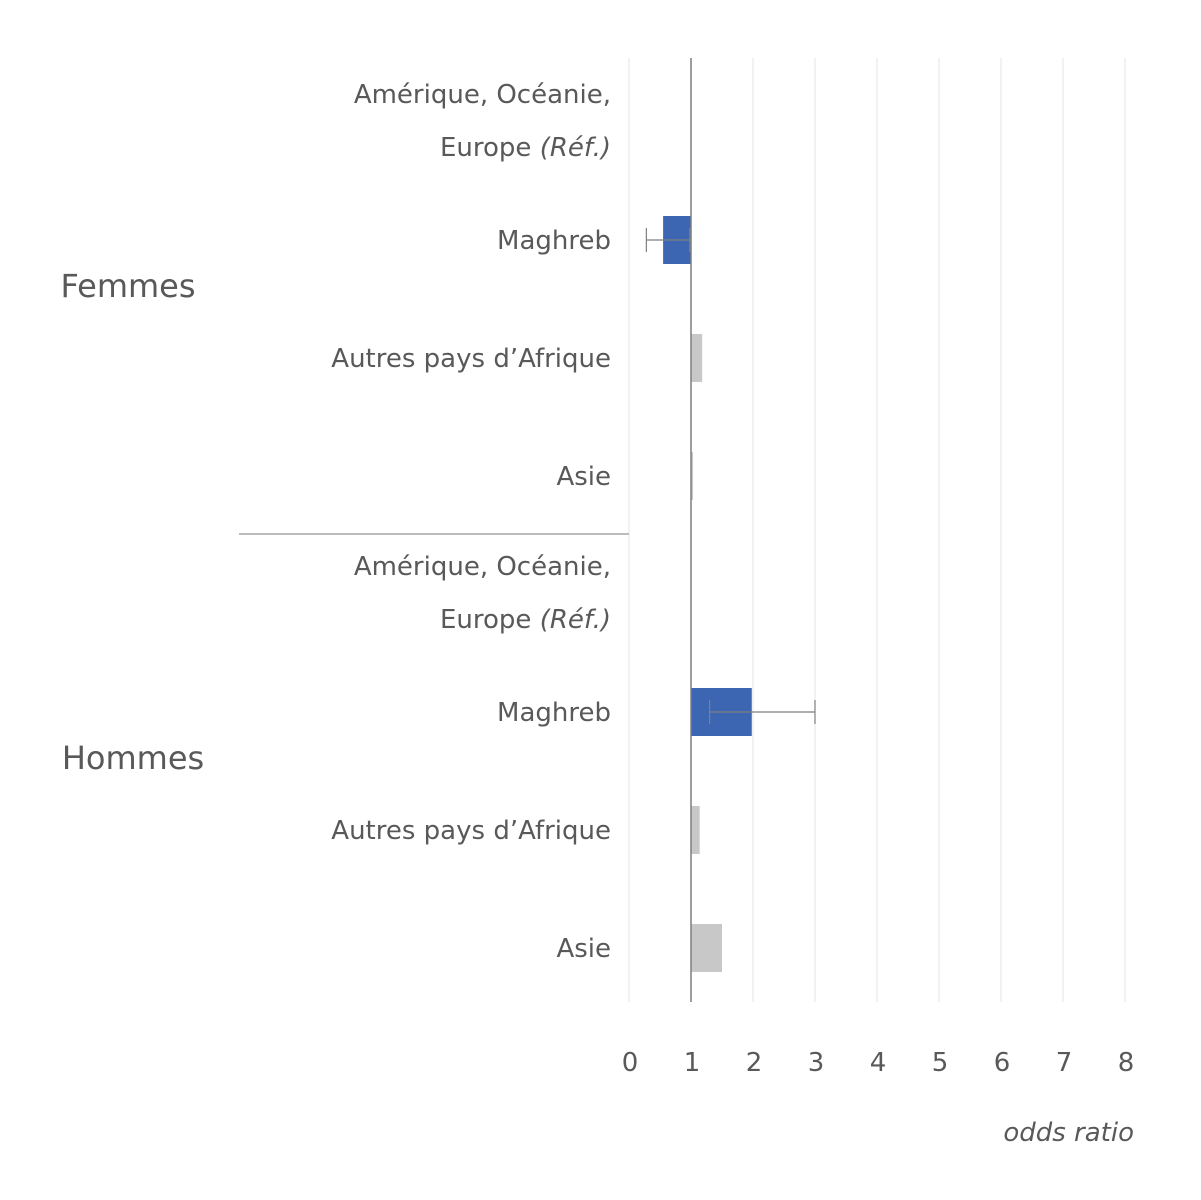 The width and height of the screenshot is (1201, 1200). What do you see at coordinates (471, 359) in the screenshot?
I see `category-label-femmes-2: Autres pays d’Afrique` at bounding box center [471, 359].